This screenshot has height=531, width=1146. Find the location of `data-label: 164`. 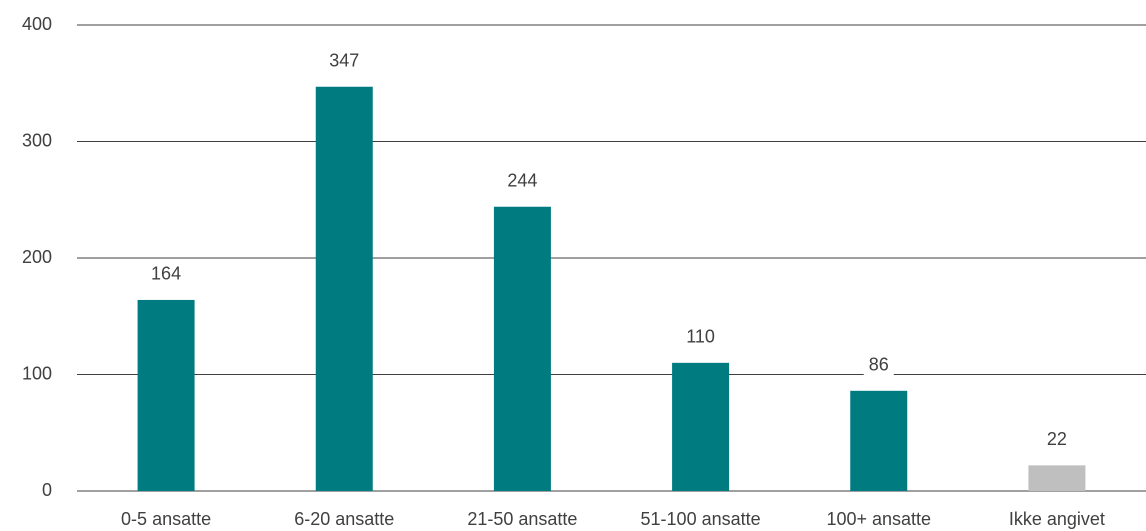

data-label: 164 is located at coordinates (166, 274).